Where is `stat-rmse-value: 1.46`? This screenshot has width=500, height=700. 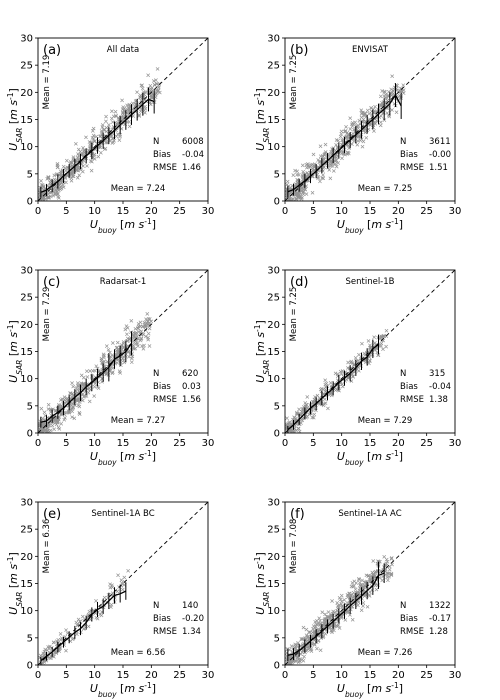
stat-rmse-value: 1.46 is located at coordinates (191, 168).